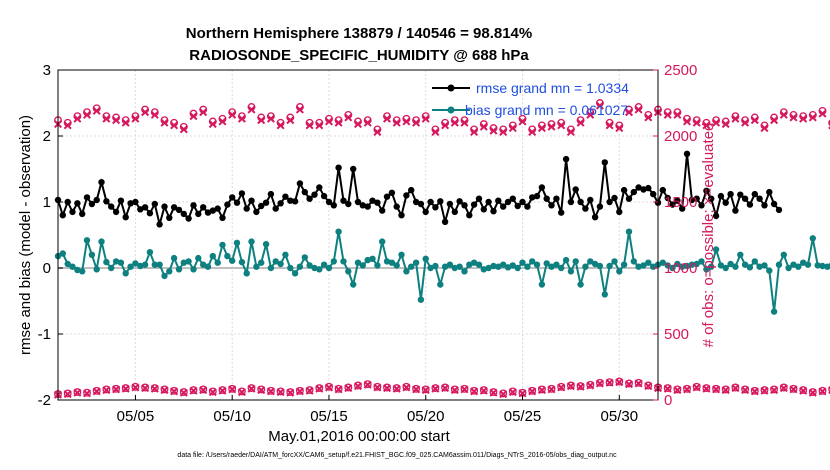 This screenshot has width=830, height=470. I want to click on legend-bias-label: bias grand mn = 0.061027, so click(546, 110).